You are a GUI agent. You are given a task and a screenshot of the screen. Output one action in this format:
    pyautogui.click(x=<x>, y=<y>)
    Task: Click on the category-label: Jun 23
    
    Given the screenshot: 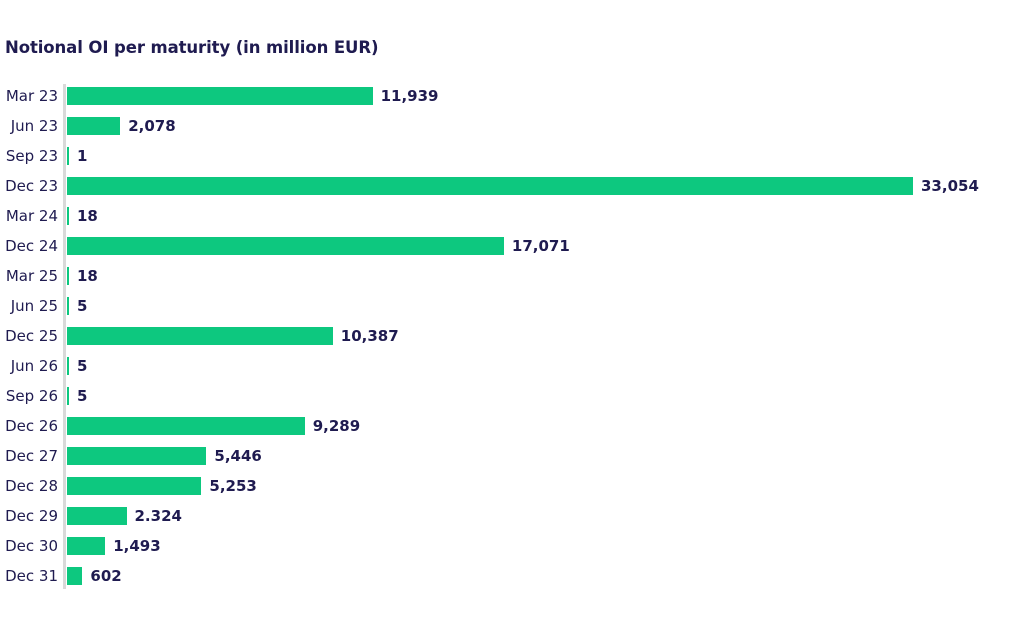 What is the action you would take?
    pyautogui.click(x=34, y=126)
    